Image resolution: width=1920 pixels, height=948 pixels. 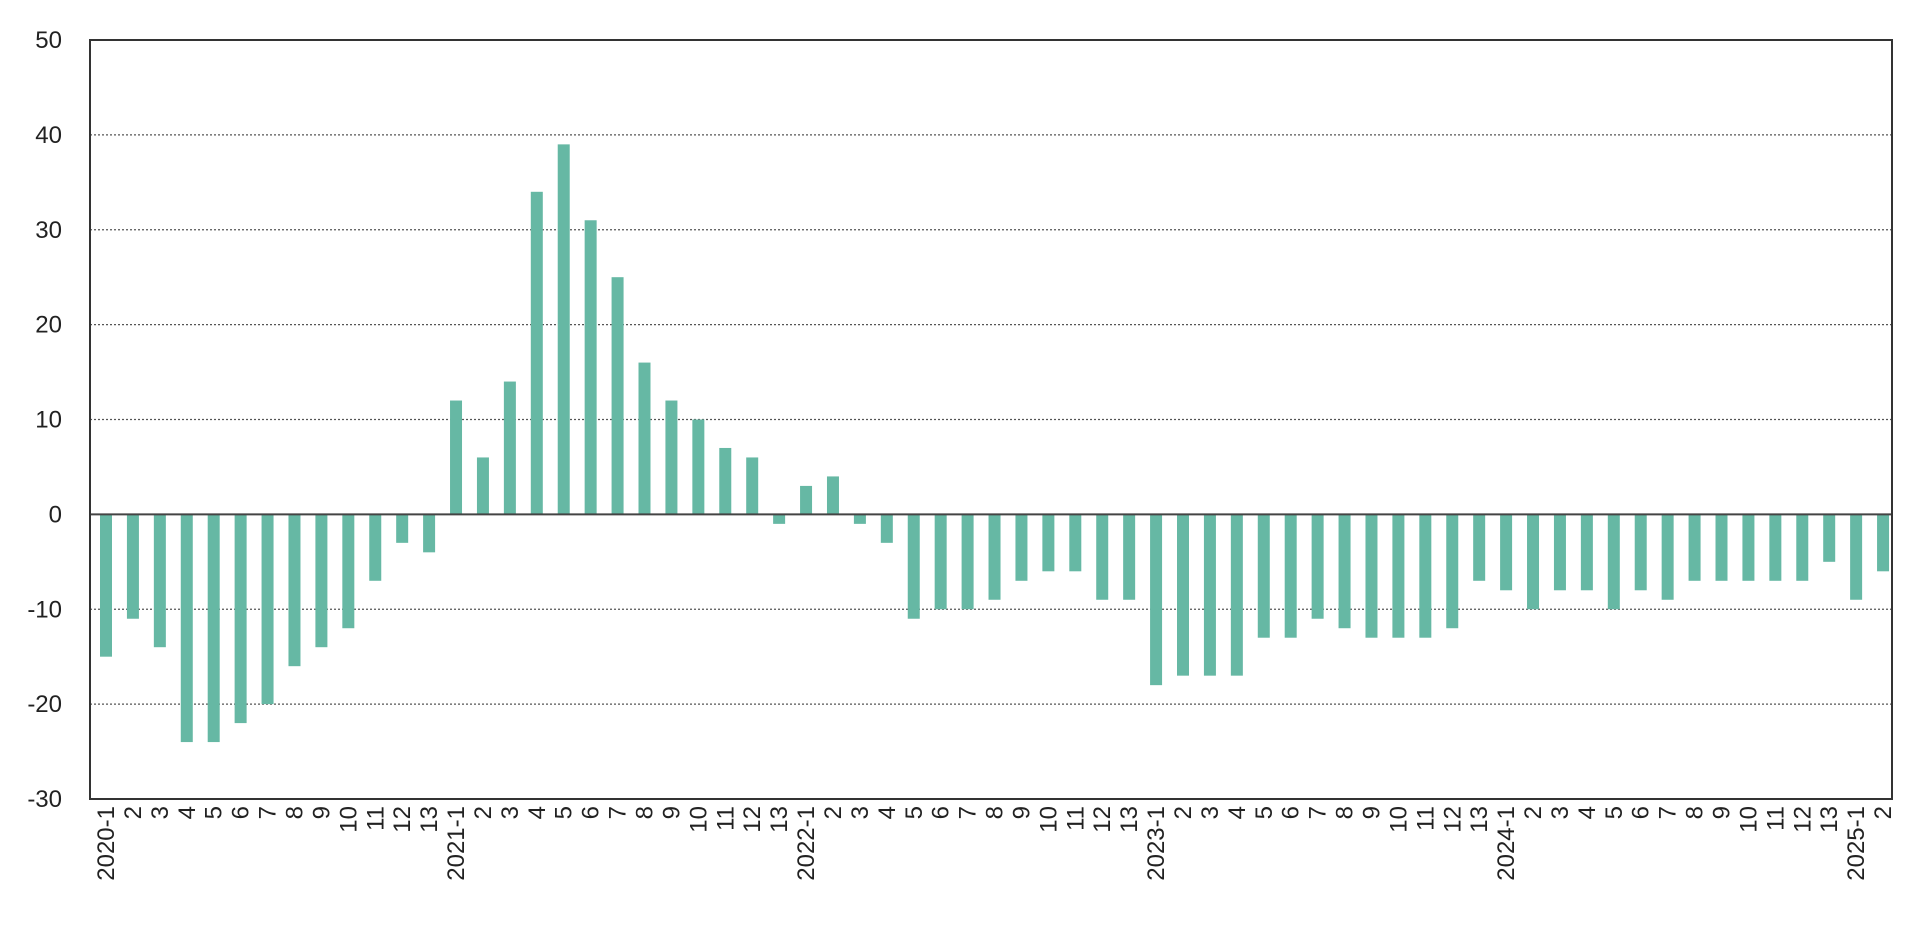 What do you see at coordinates (806, 843) in the screenshot?
I see `x-tick-label: 2022-1` at bounding box center [806, 843].